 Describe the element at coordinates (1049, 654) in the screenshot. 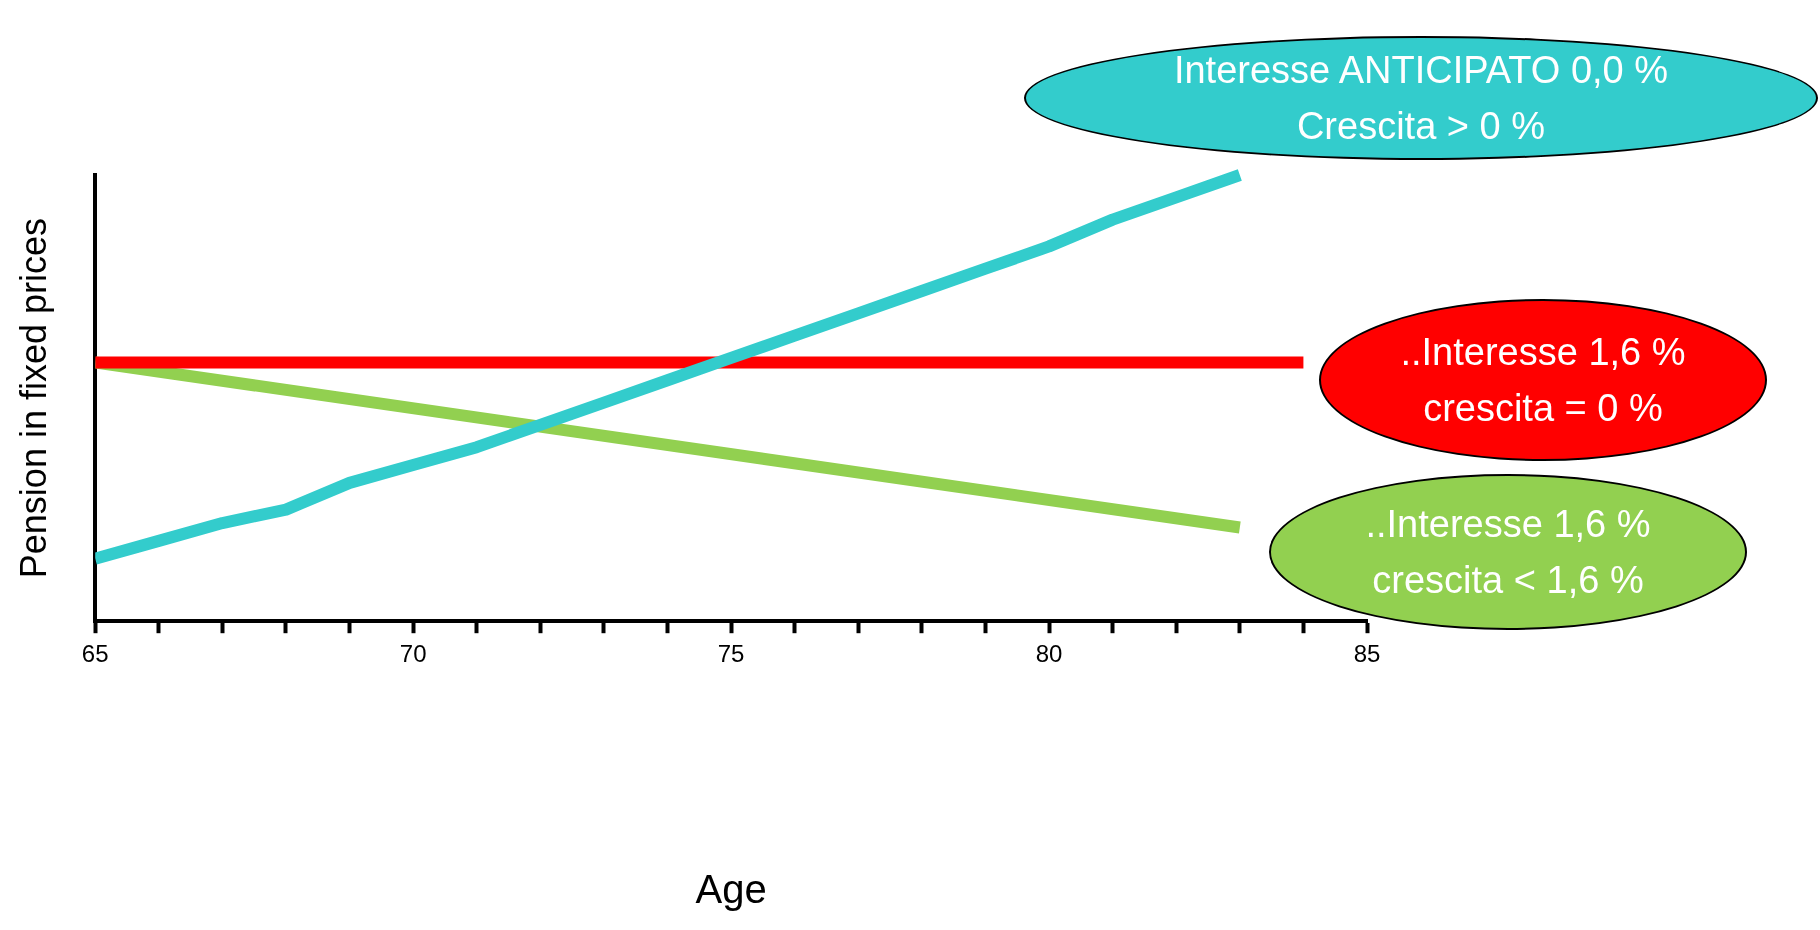

I see `x-tick-label: 80` at that location.